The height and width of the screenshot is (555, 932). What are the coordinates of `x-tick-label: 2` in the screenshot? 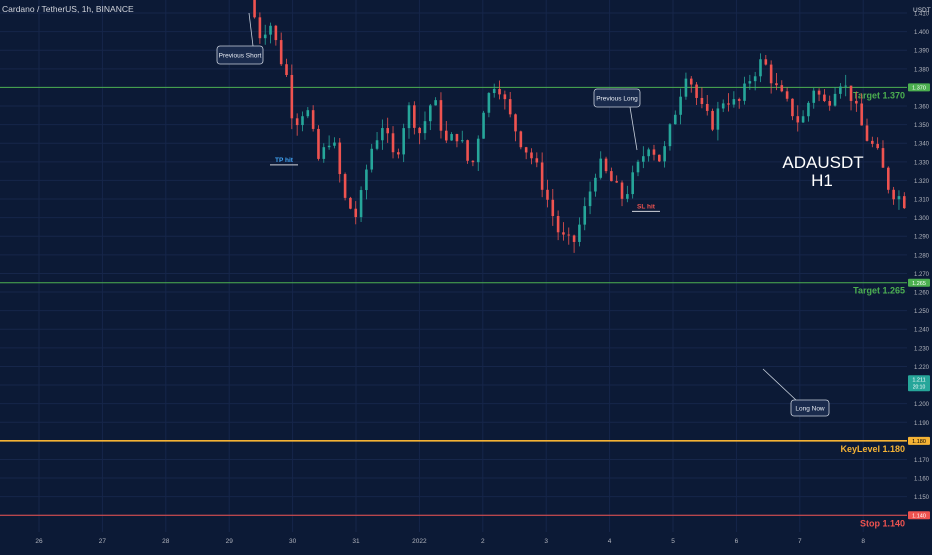 It's located at (483, 541).